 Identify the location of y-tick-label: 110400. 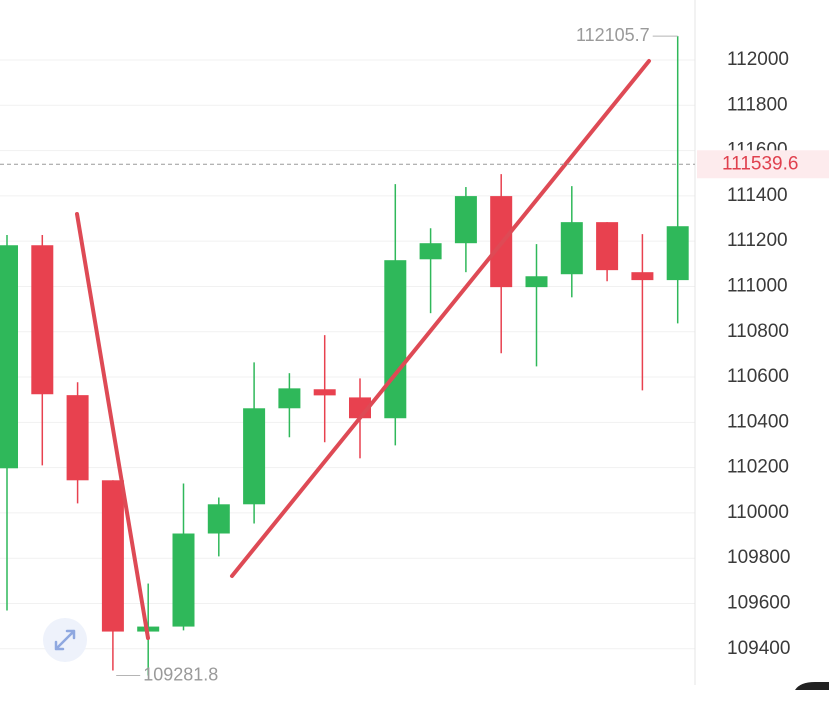
(758, 421).